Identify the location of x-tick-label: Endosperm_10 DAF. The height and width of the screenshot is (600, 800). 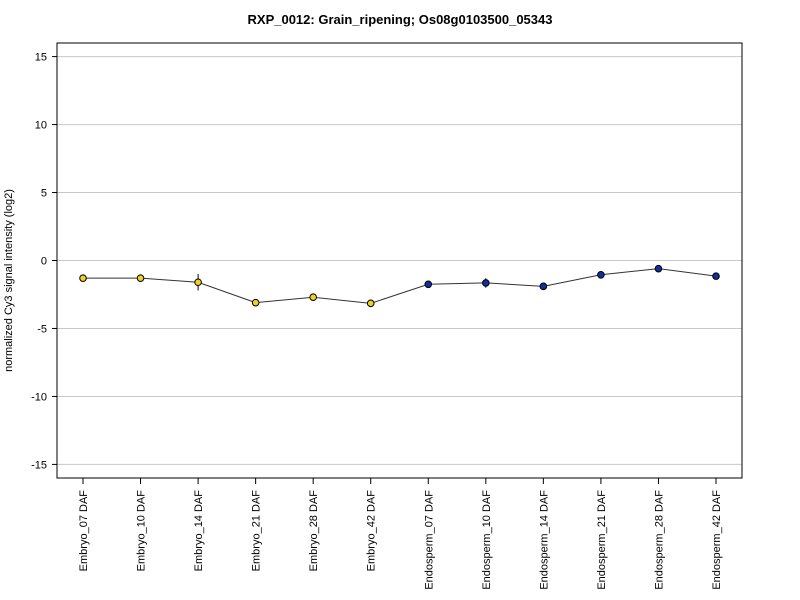
(487, 540).